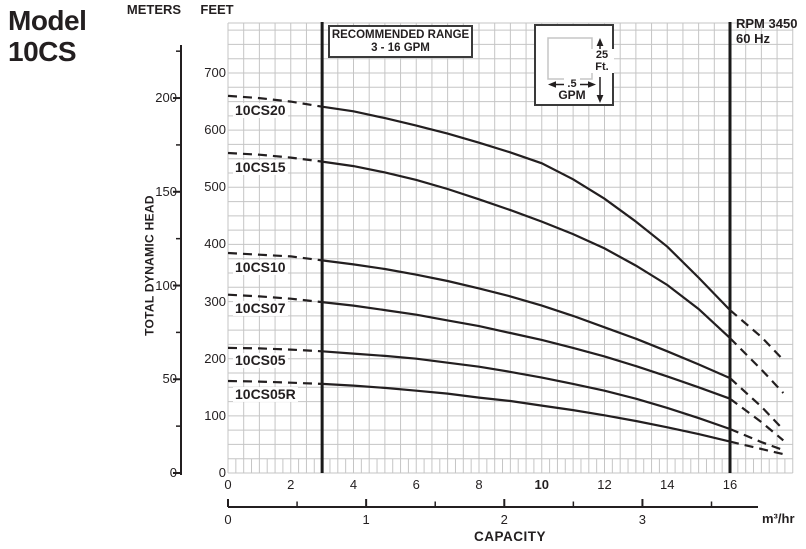  What do you see at coordinates (265, 393) in the screenshot?
I see `curve-label-10CS05R: 10CS05R` at bounding box center [265, 393].